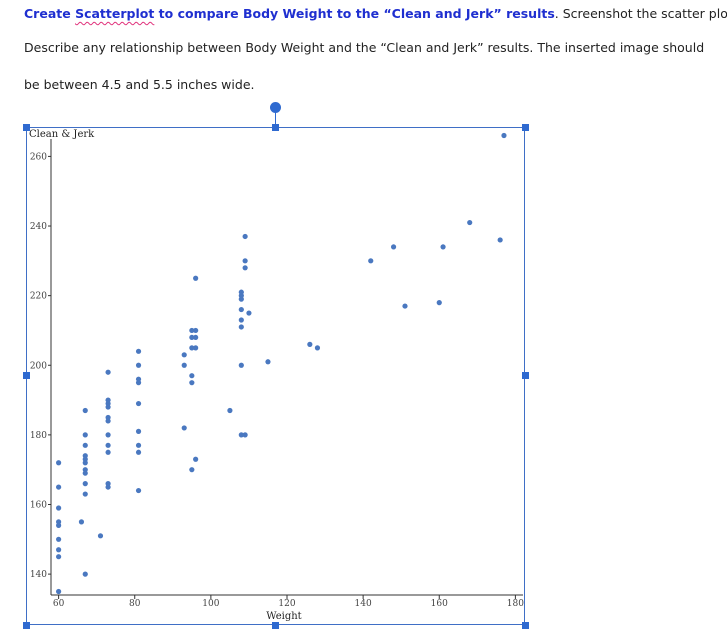 The height and width of the screenshot is (638, 727). What do you see at coordinates (115, 13) in the screenshot?
I see `instruction-bold-misspelled-word: Scatterplot` at bounding box center [115, 13].